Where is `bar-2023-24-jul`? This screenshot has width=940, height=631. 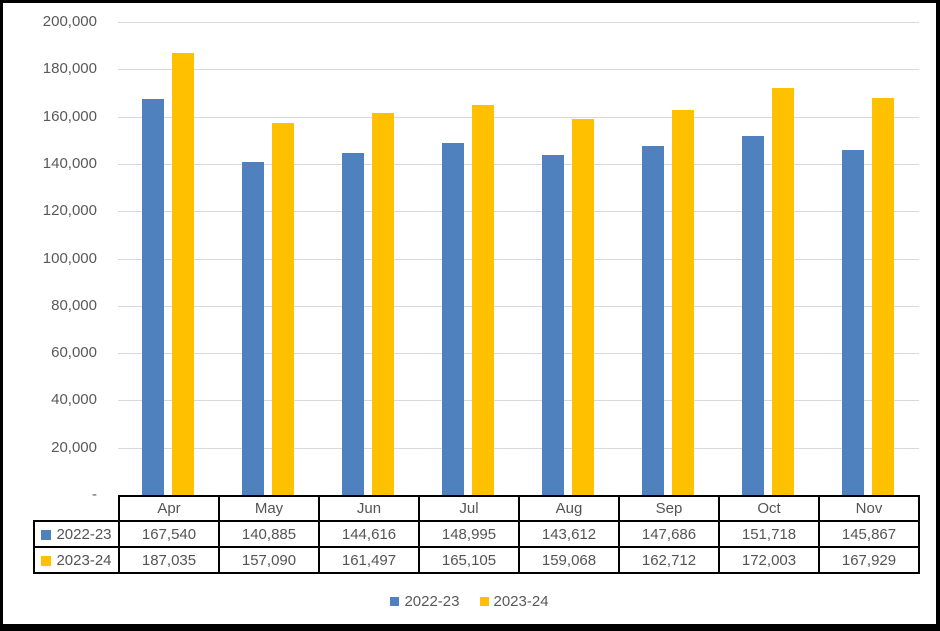 bar-2023-24-jul is located at coordinates (483, 300).